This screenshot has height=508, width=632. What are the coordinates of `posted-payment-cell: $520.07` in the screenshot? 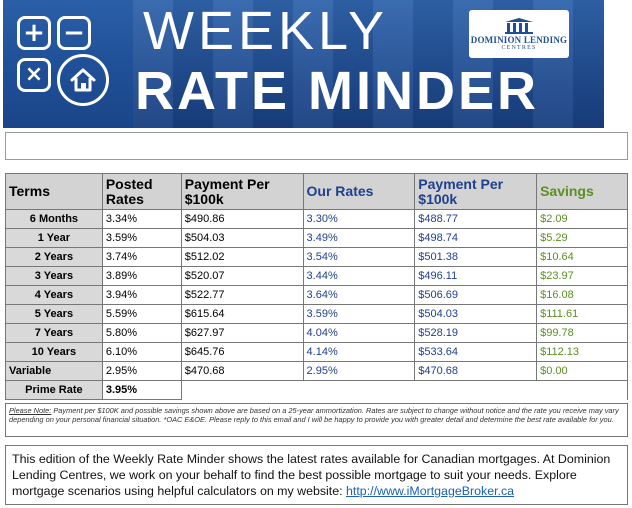 It's located at (242, 276).